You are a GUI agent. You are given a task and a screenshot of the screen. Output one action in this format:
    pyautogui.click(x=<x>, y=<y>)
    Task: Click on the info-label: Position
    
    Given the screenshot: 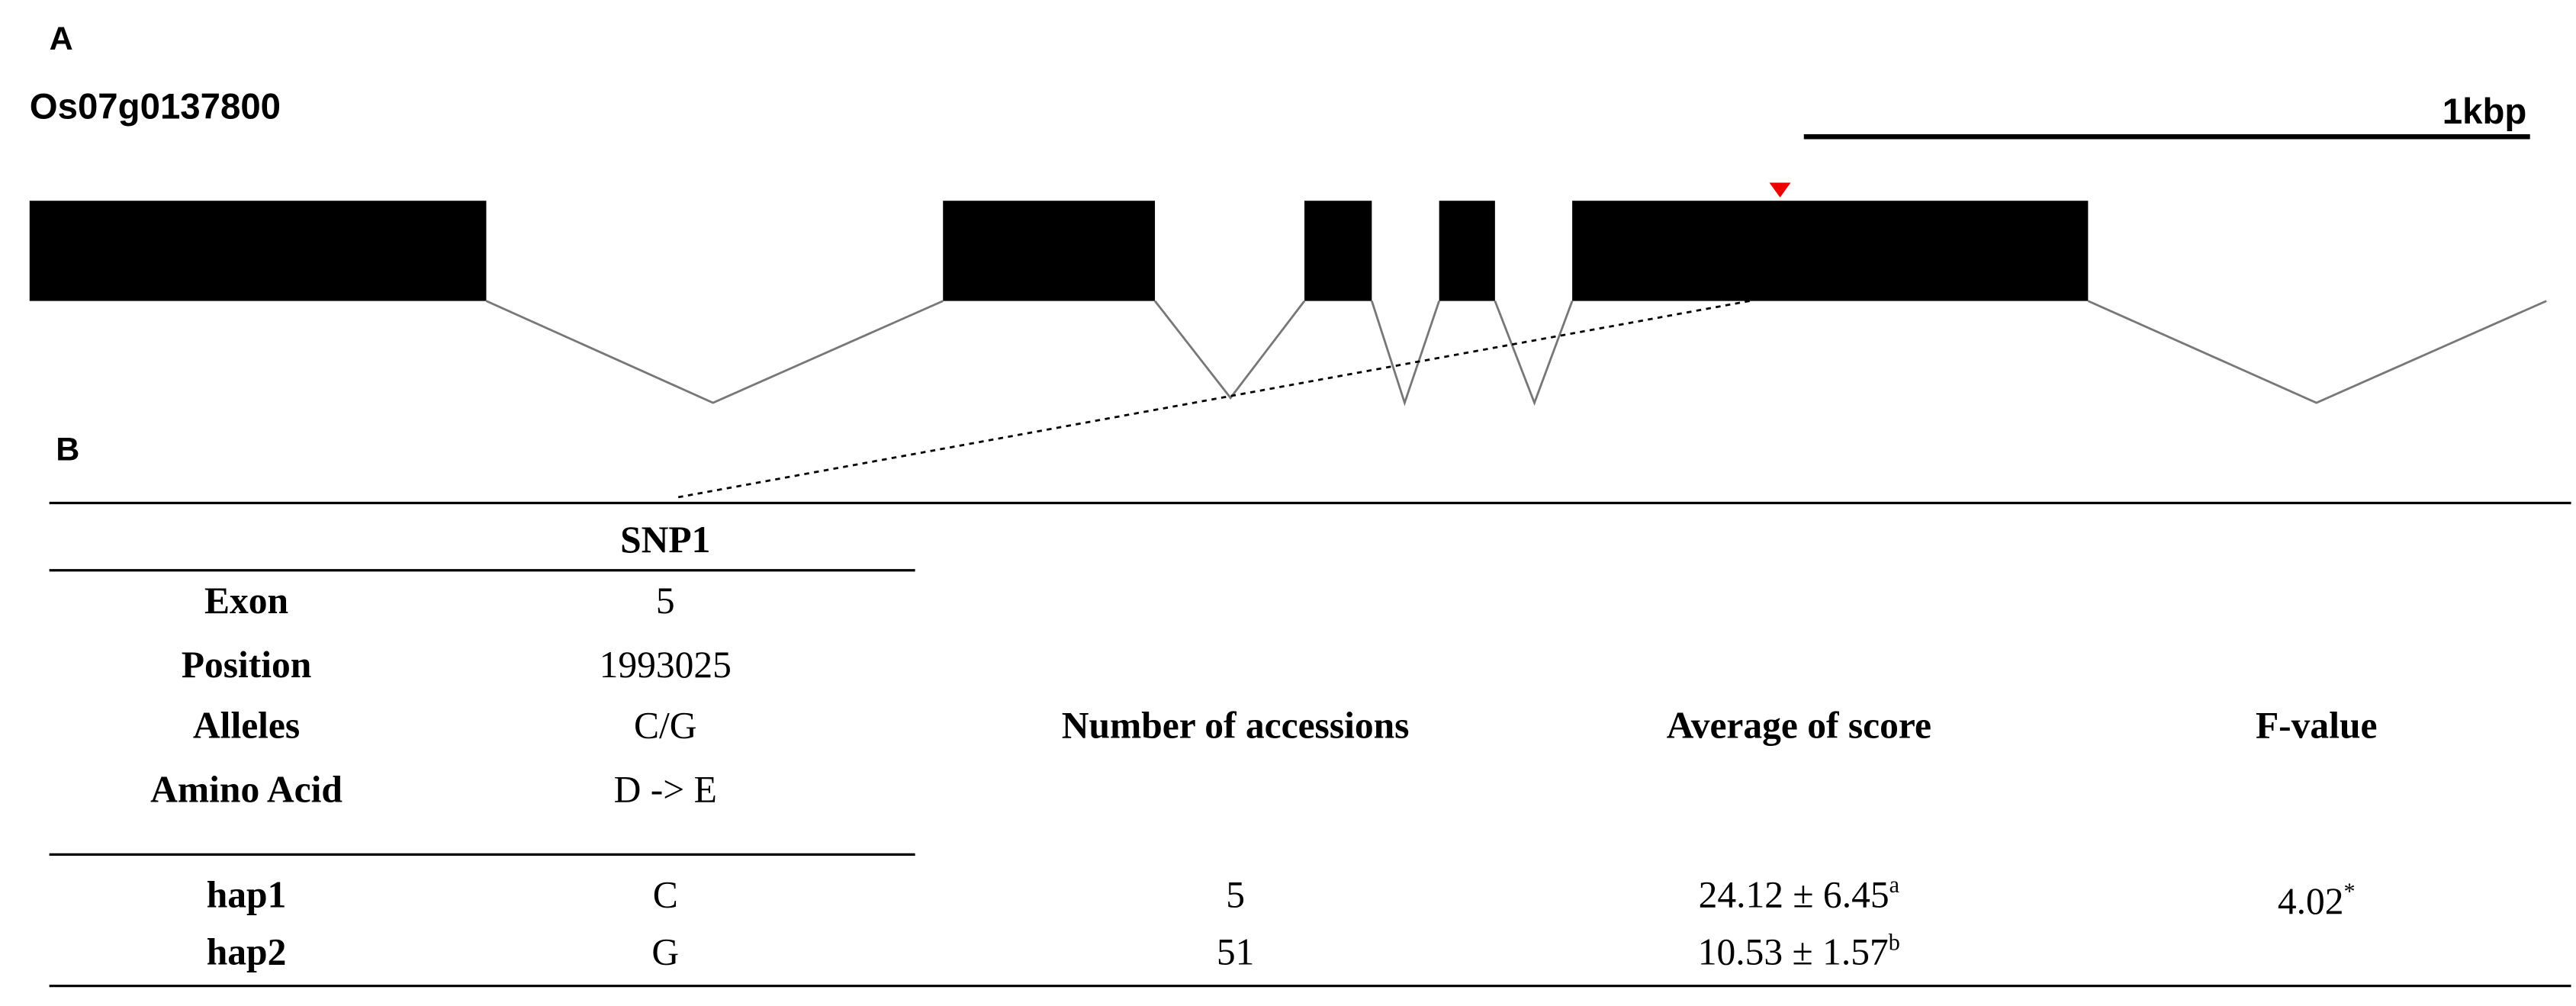 What is the action you would take?
    pyautogui.click(x=247, y=665)
    